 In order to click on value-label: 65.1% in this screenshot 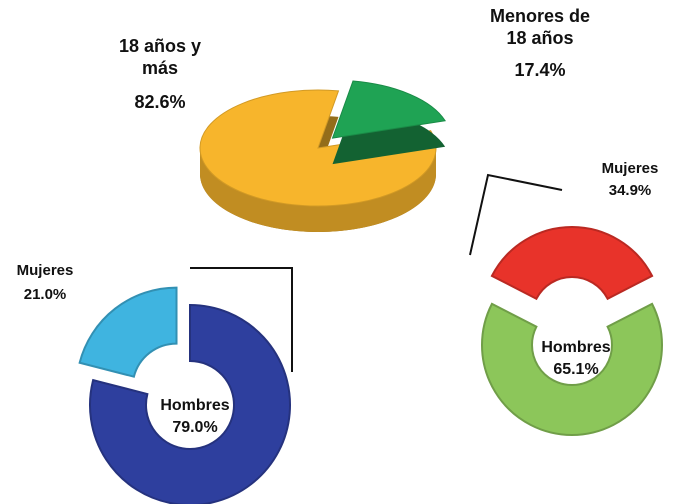, I will do `click(576, 369)`.